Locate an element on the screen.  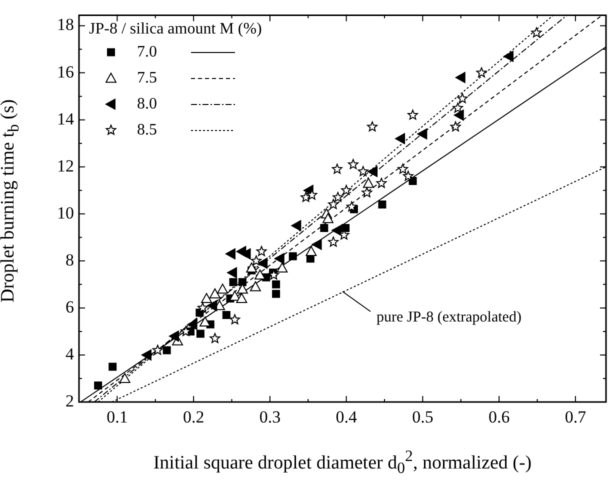
y-tick-label: 2 is located at coordinates (70, 400).